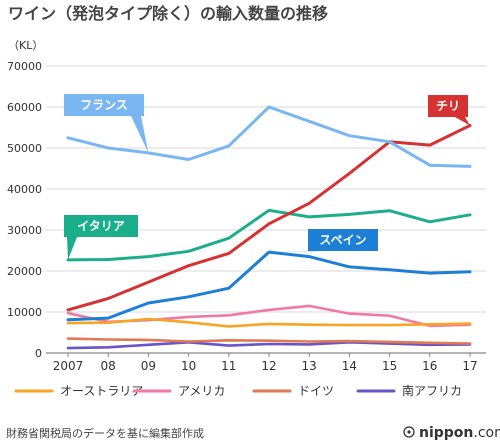 The width and height of the screenshot is (500, 445). Describe the element at coordinates (106, 123) in the screenshot. I see `callout-フランス: フランス` at that location.